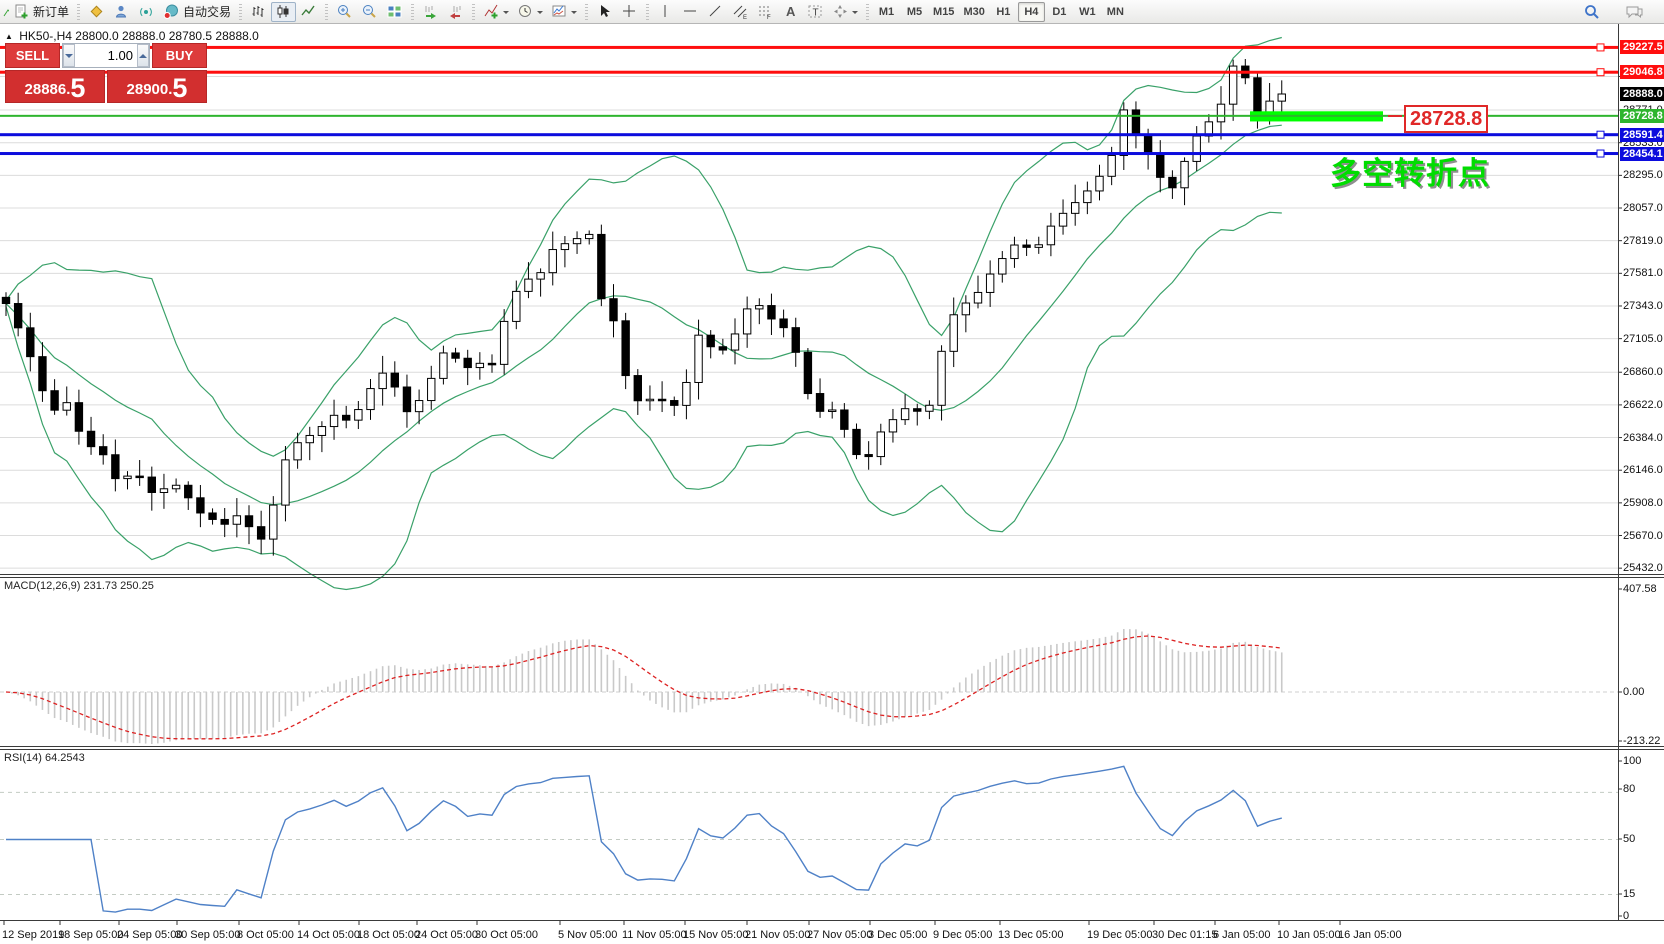 The image size is (1664, 944). What do you see at coordinates (9, 36) in the screenshot?
I see `collapse-arrow-icon: ▲` at bounding box center [9, 36].